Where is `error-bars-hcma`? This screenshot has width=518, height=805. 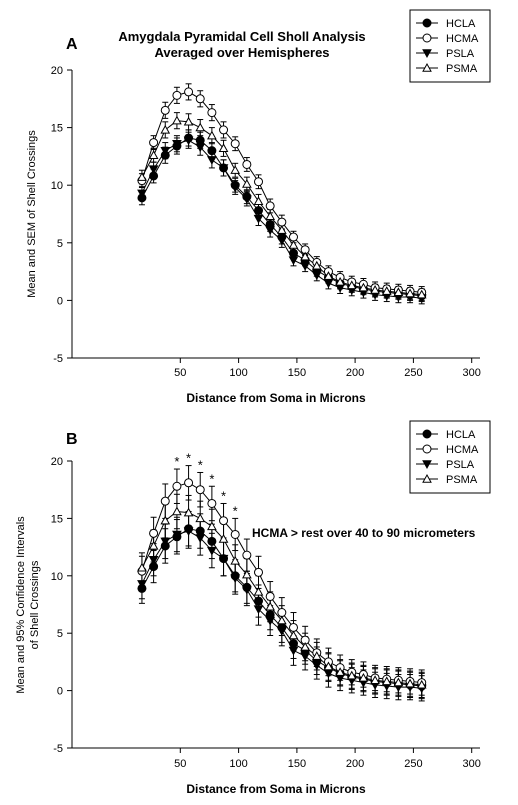
error-bars-hcma is located at coordinates (281, 191).